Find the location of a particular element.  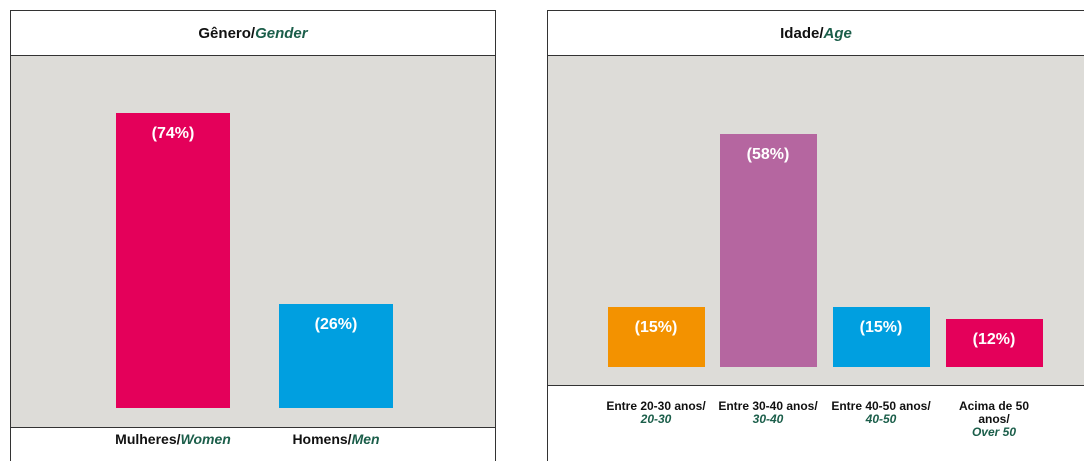

category: Acima de 50 anos/ is located at coordinates (994, 412).